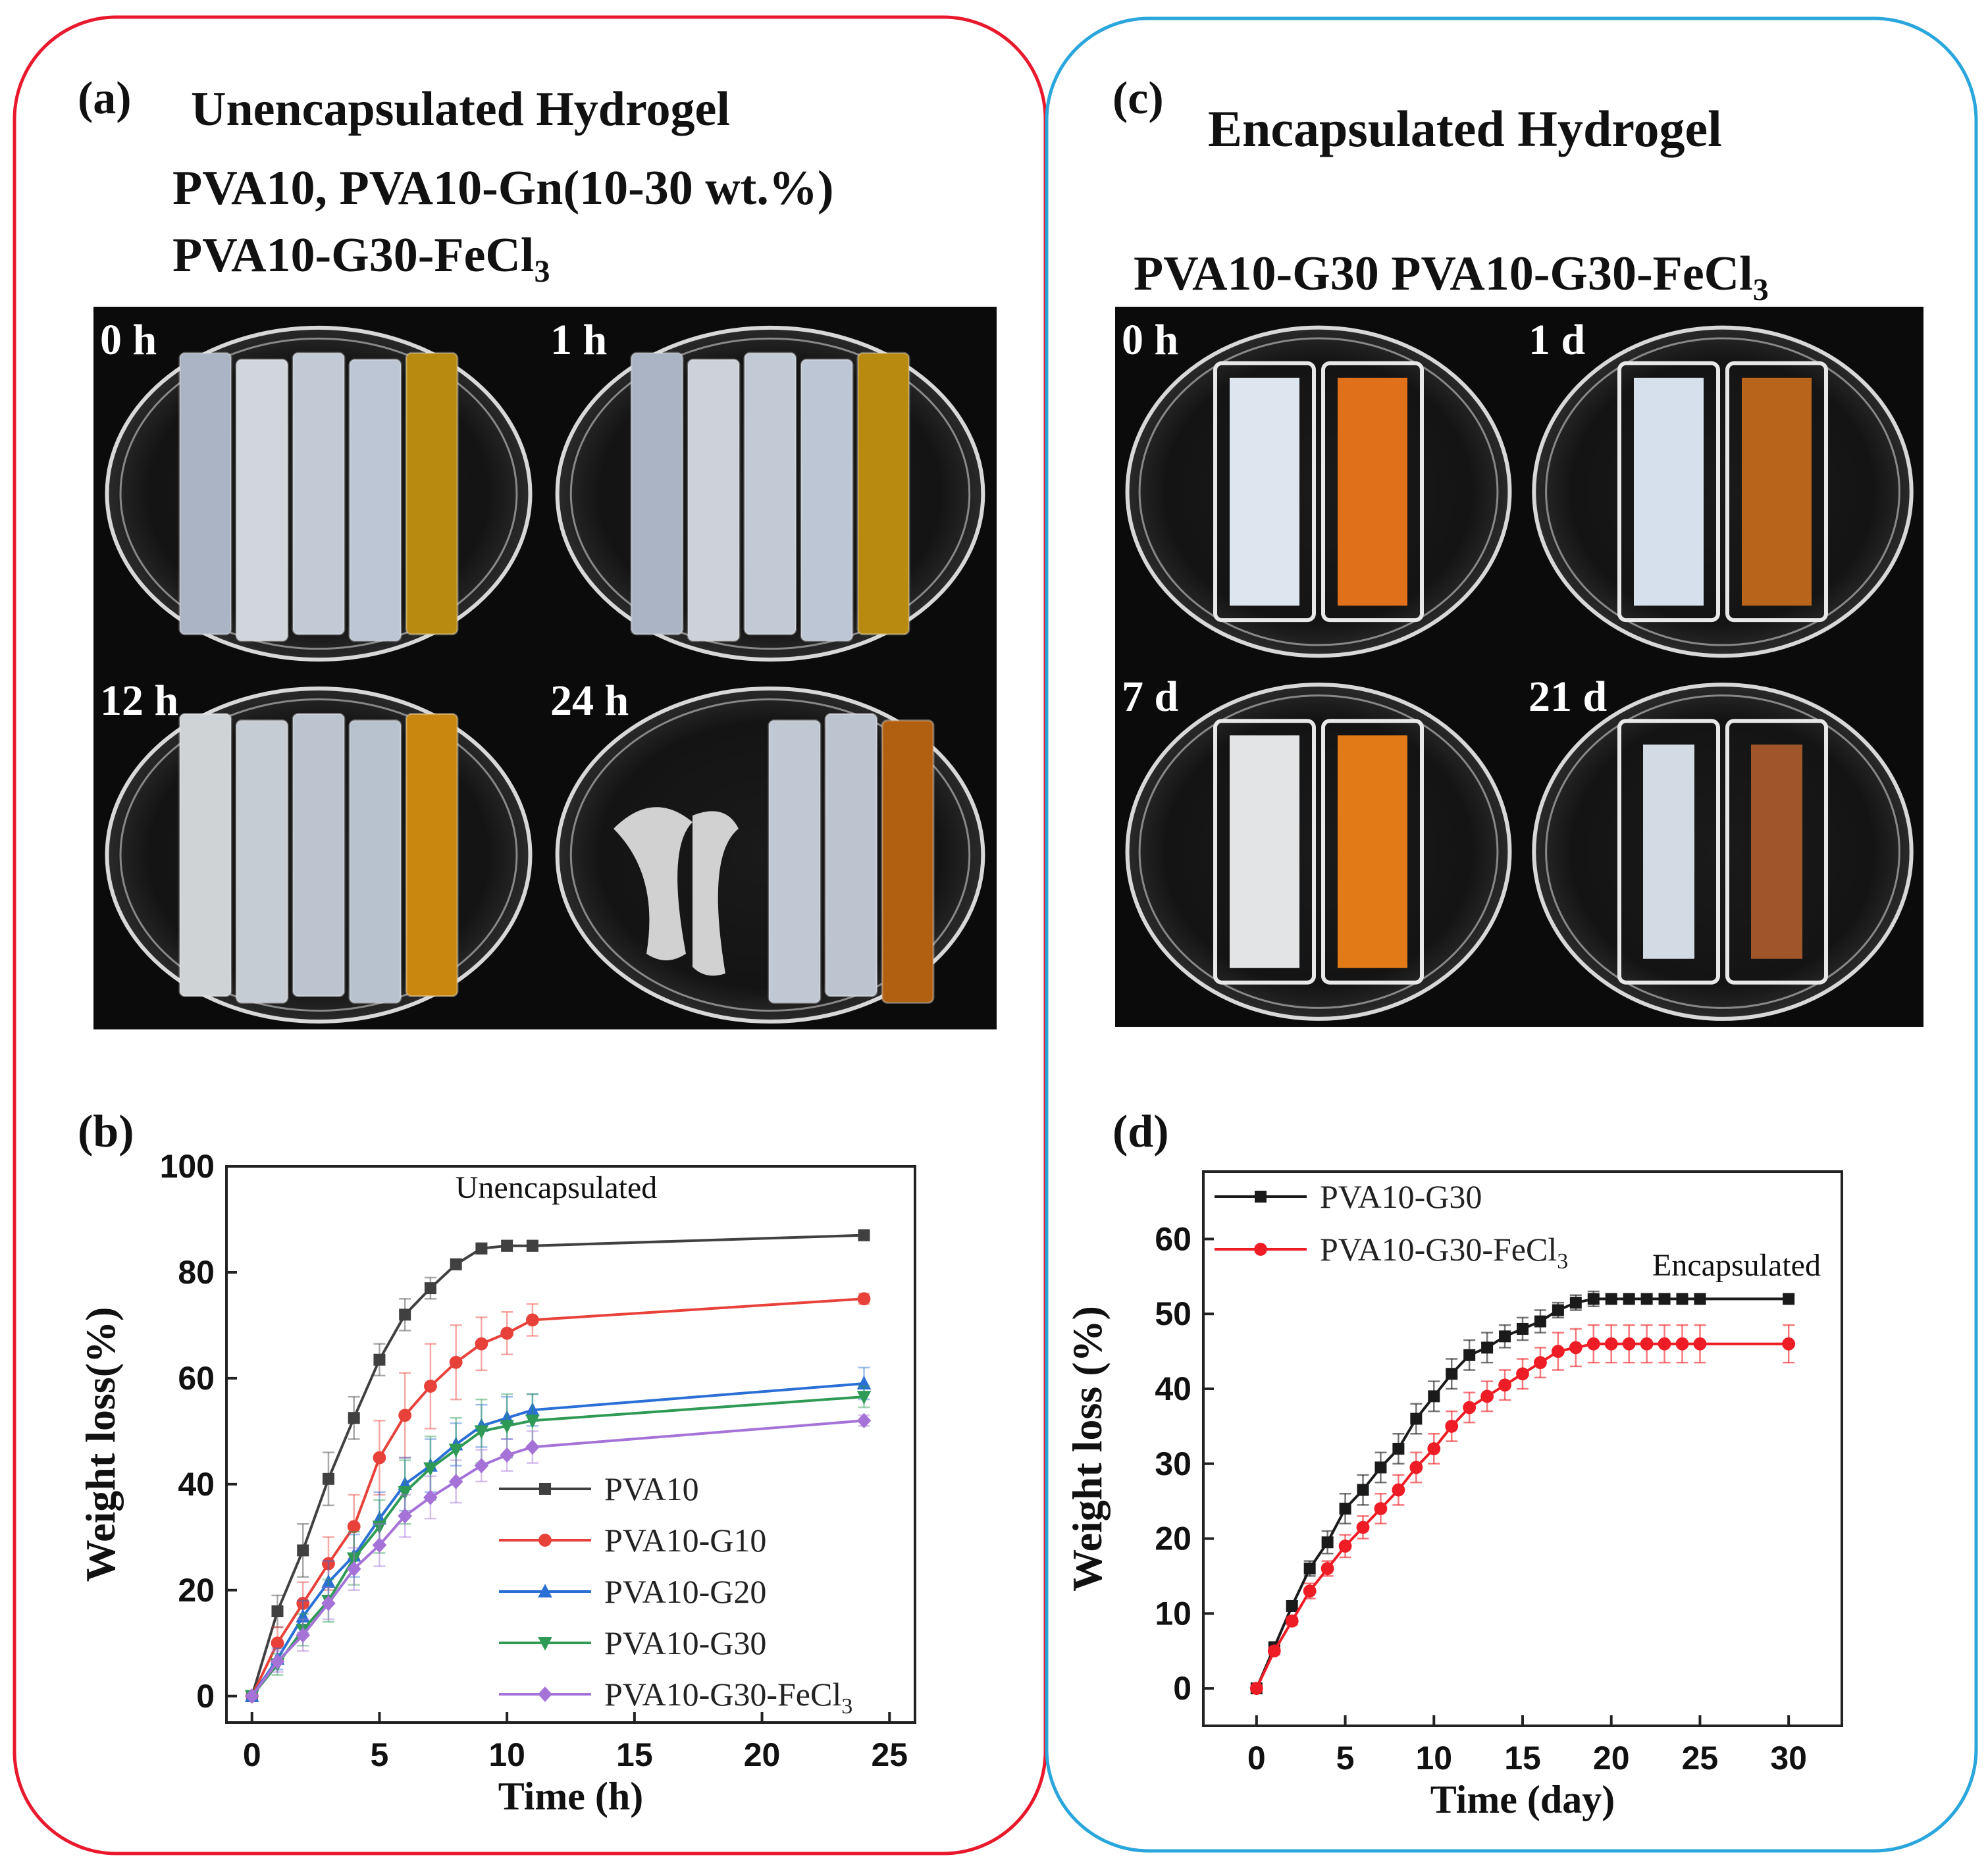 Image resolution: width=1988 pixels, height=1868 pixels. What do you see at coordinates (252, 1754) in the screenshot?
I see `x-tick-label: 0` at bounding box center [252, 1754].